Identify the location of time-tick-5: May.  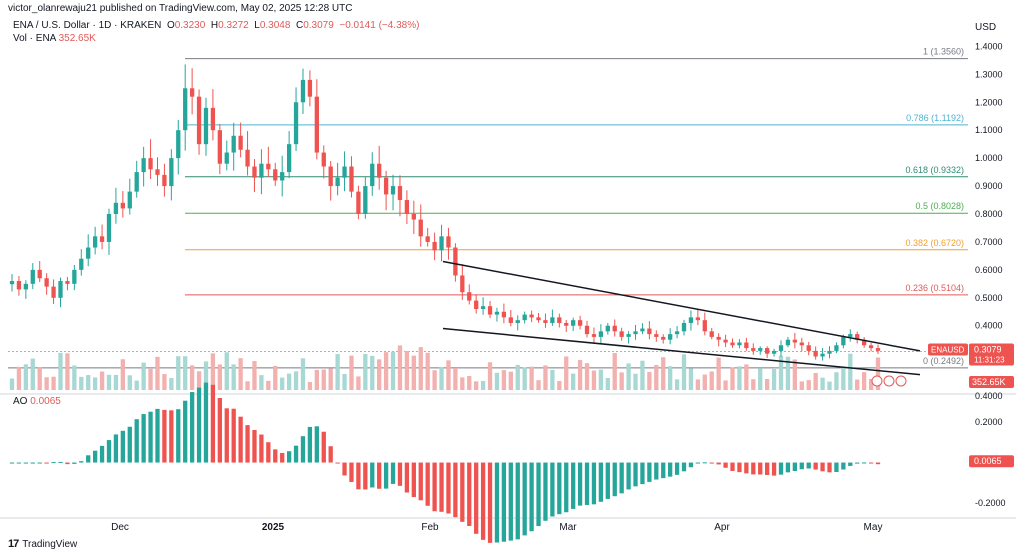
(873, 527).